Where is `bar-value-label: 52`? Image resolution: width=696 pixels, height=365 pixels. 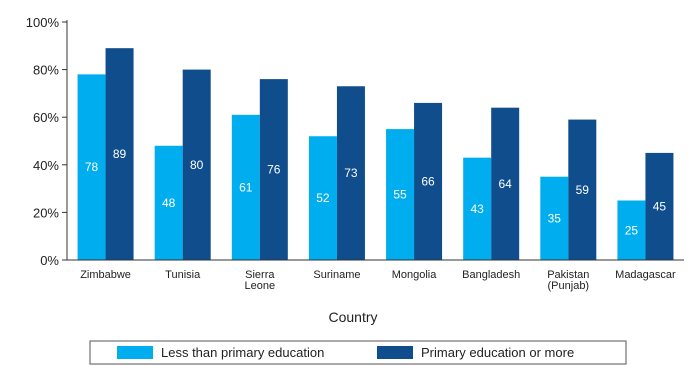
bar-value-label: 52 is located at coordinates (323, 198).